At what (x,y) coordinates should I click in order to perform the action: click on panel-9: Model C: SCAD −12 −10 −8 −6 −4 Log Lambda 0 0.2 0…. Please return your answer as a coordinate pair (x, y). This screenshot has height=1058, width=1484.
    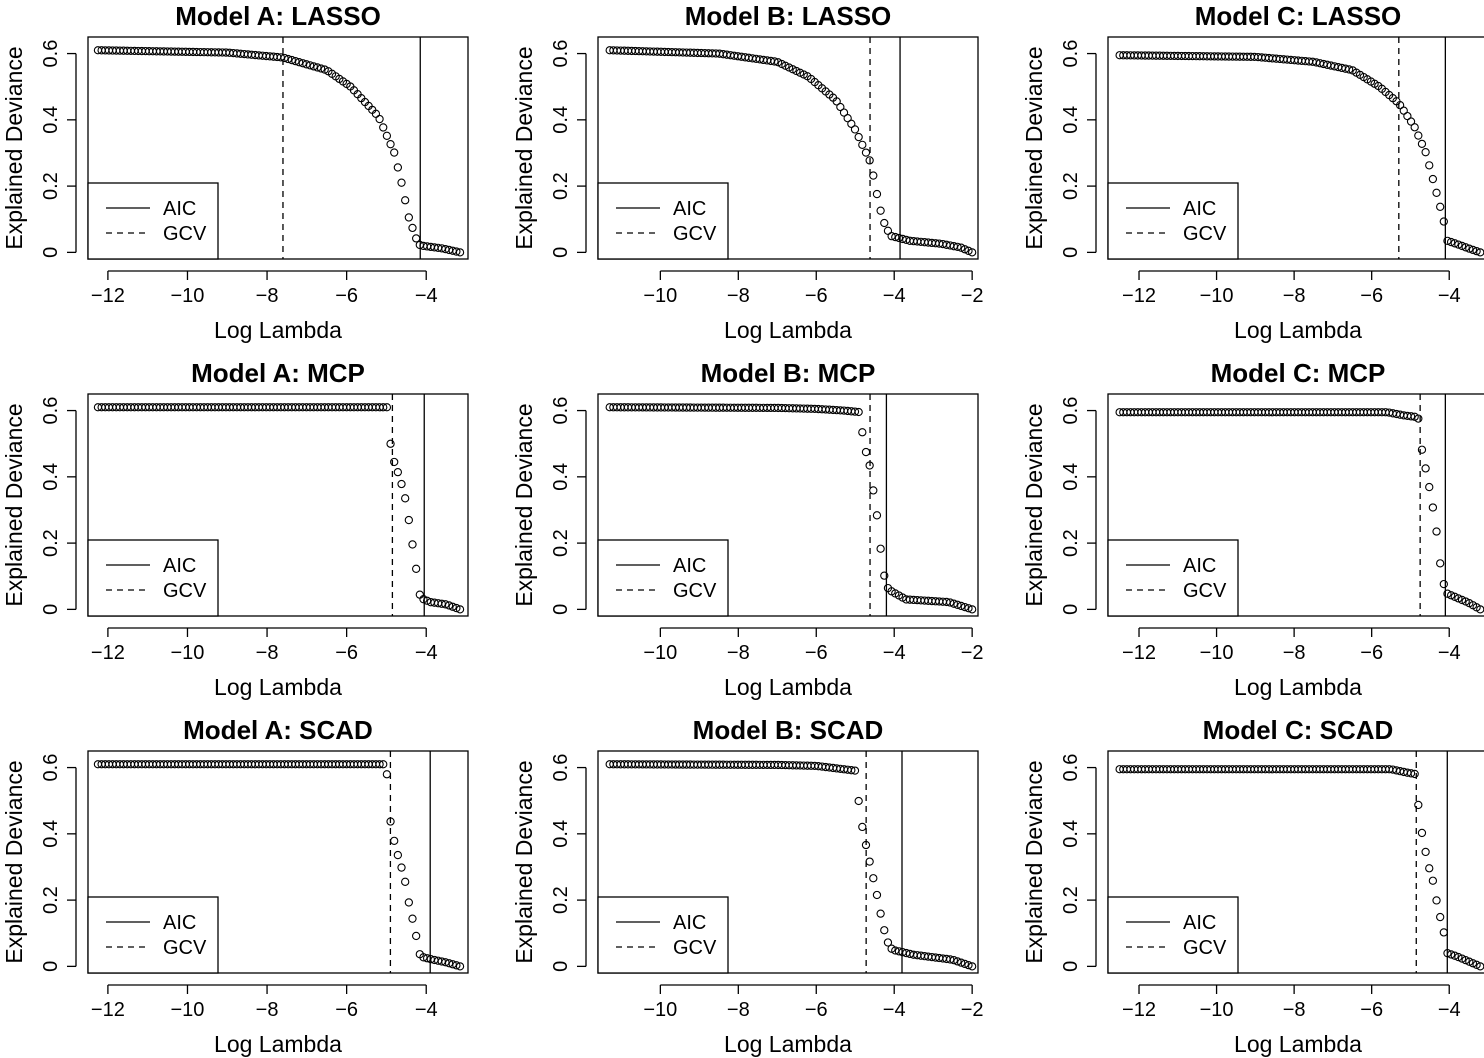
    Looking at the image, I should click on (1252, 886).